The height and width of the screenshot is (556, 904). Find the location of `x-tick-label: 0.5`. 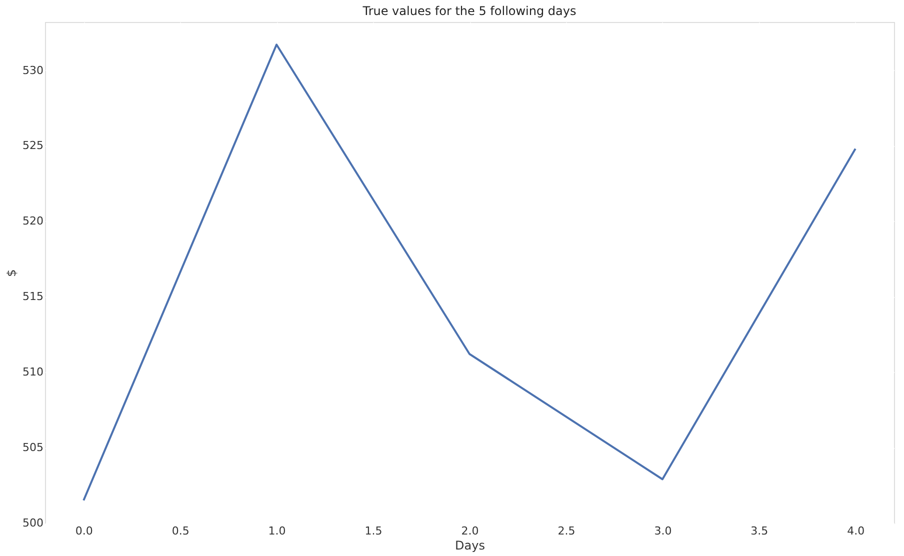

x-tick-label: 0.5 is located at coordinates (181, 531).